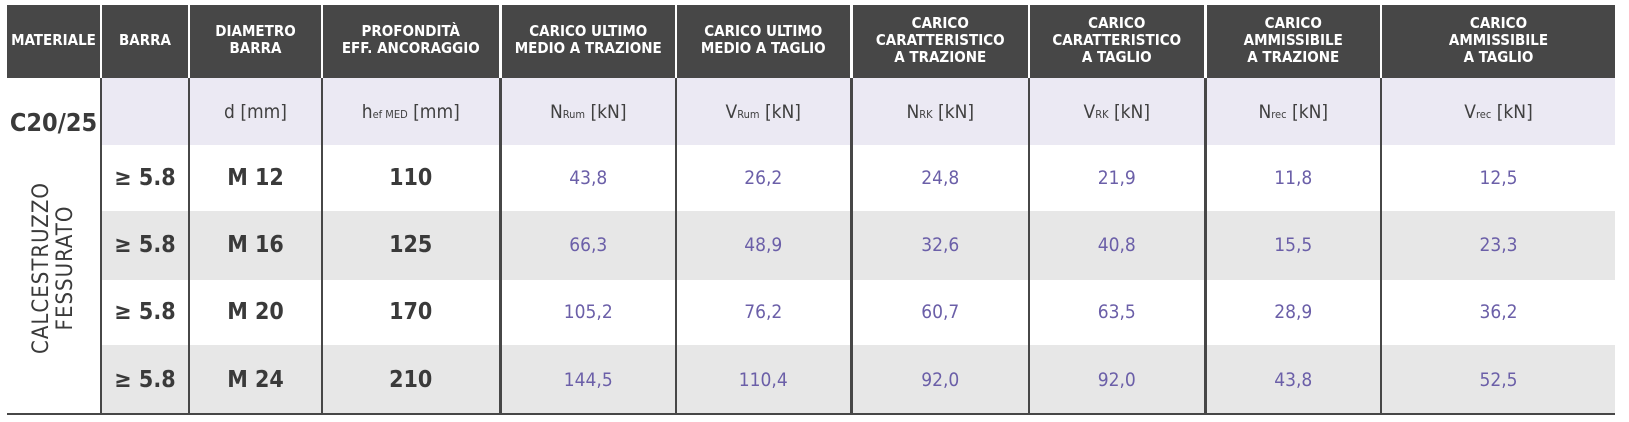 The width and height of the screenshot is (1629, 422). What do you see at coordinates (939, 380) in the screenshot?
I see `cell-nrk: 92,0` at bounding box center [939, 380].